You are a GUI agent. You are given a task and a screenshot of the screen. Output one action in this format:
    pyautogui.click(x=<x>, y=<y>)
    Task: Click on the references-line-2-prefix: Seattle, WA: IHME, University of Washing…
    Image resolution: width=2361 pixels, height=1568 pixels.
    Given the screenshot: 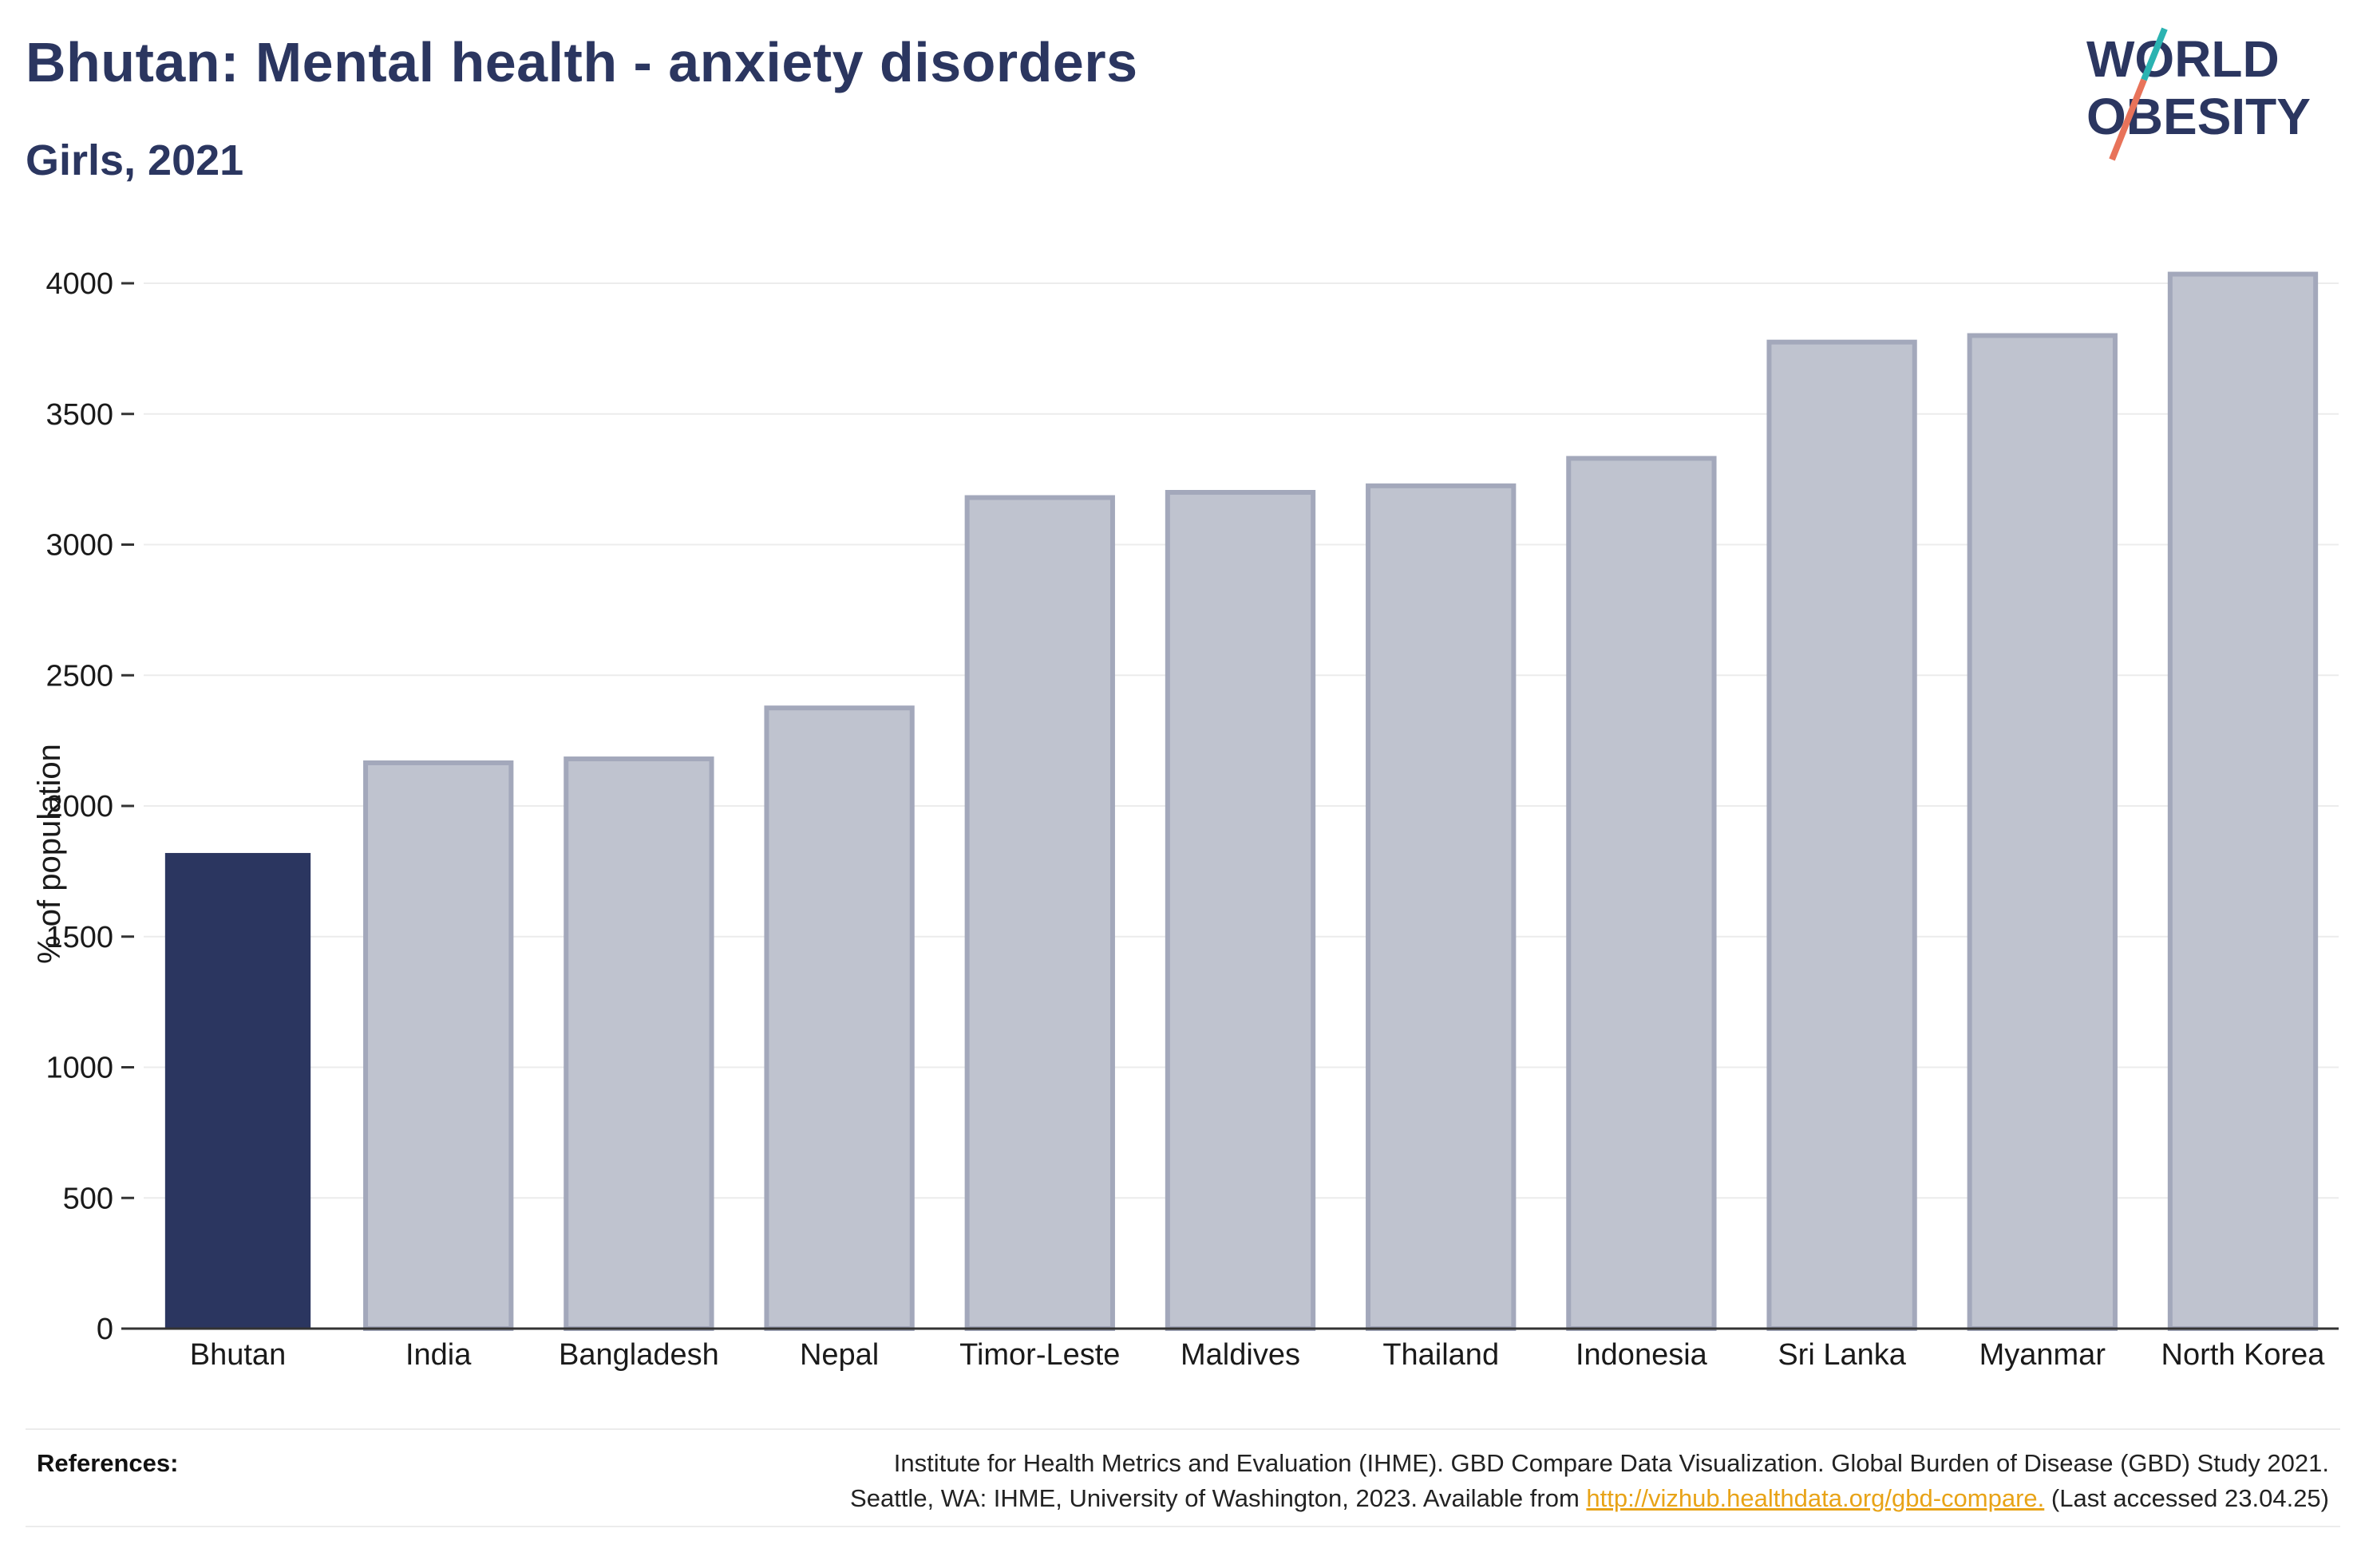 What is the action you would take?
    pyautogui.click(x=1218, y=1498)
    